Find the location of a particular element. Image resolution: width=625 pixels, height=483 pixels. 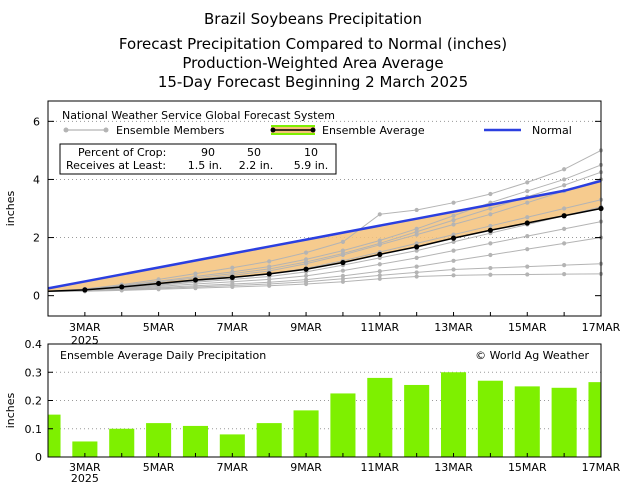

bottom-ytick-label-0.2: 0.2 is located at coordinates (34, 401).